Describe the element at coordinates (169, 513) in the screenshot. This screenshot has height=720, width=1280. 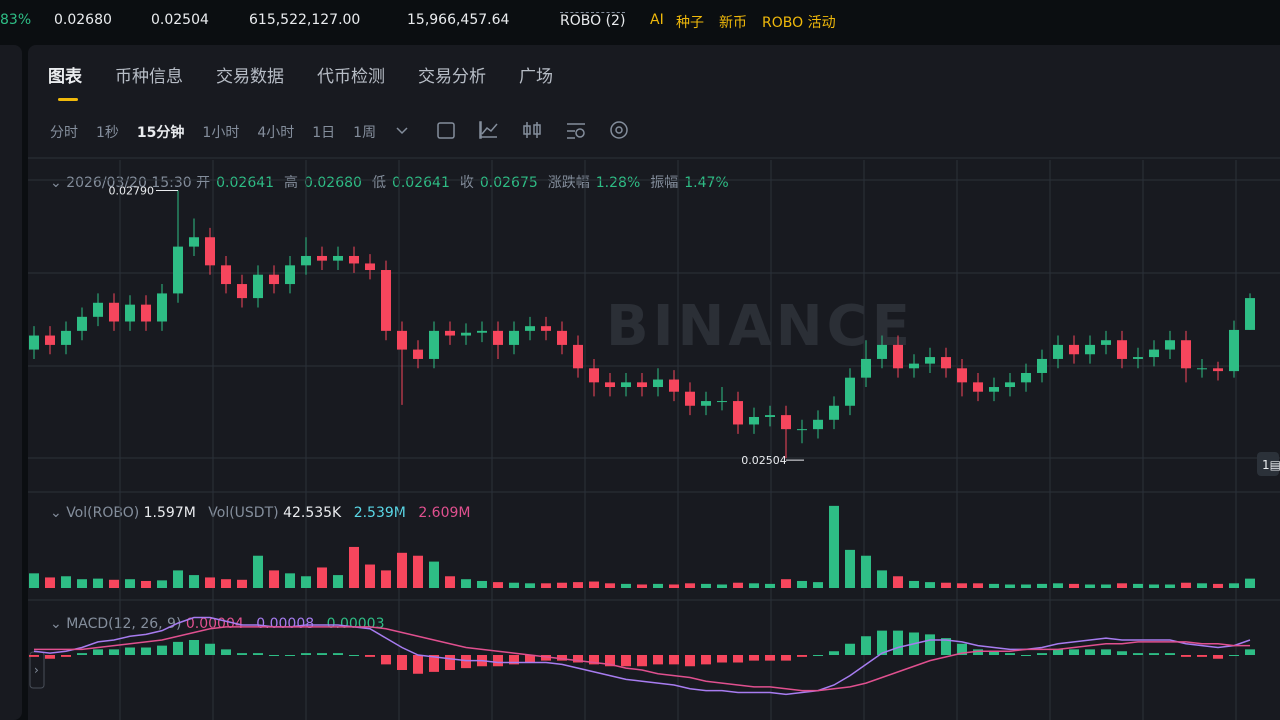
I see `legend: 1.597M` at that location.